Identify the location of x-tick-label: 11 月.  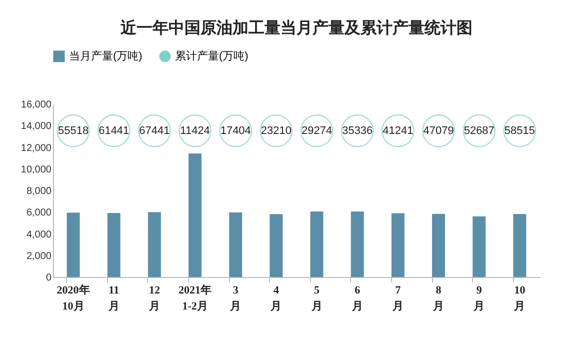
(113, 298).